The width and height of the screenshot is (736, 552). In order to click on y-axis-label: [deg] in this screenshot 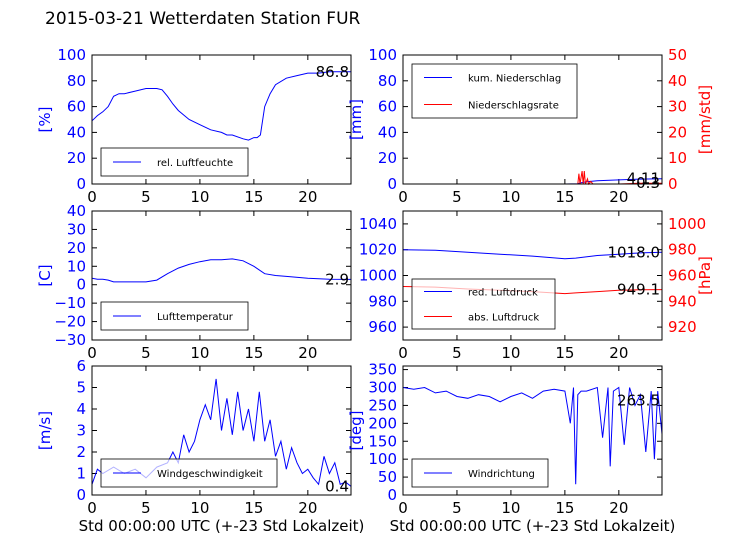, I will do `click(356, 431)`.